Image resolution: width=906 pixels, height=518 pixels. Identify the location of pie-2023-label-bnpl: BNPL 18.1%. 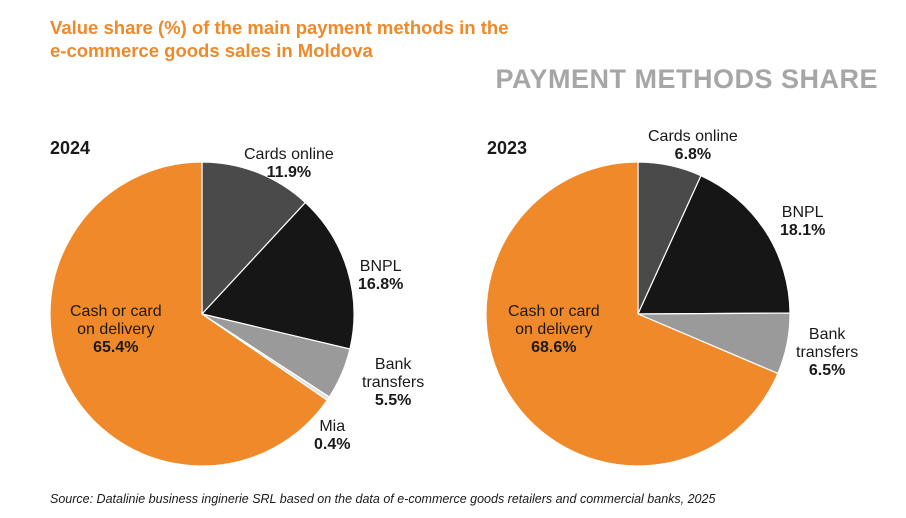
(802, 222).